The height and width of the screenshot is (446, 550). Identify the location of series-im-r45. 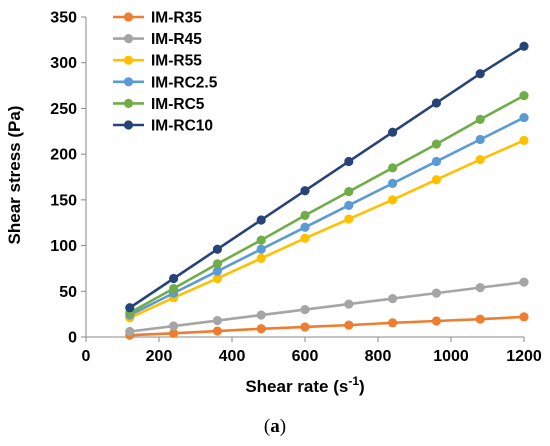
(327, 307).